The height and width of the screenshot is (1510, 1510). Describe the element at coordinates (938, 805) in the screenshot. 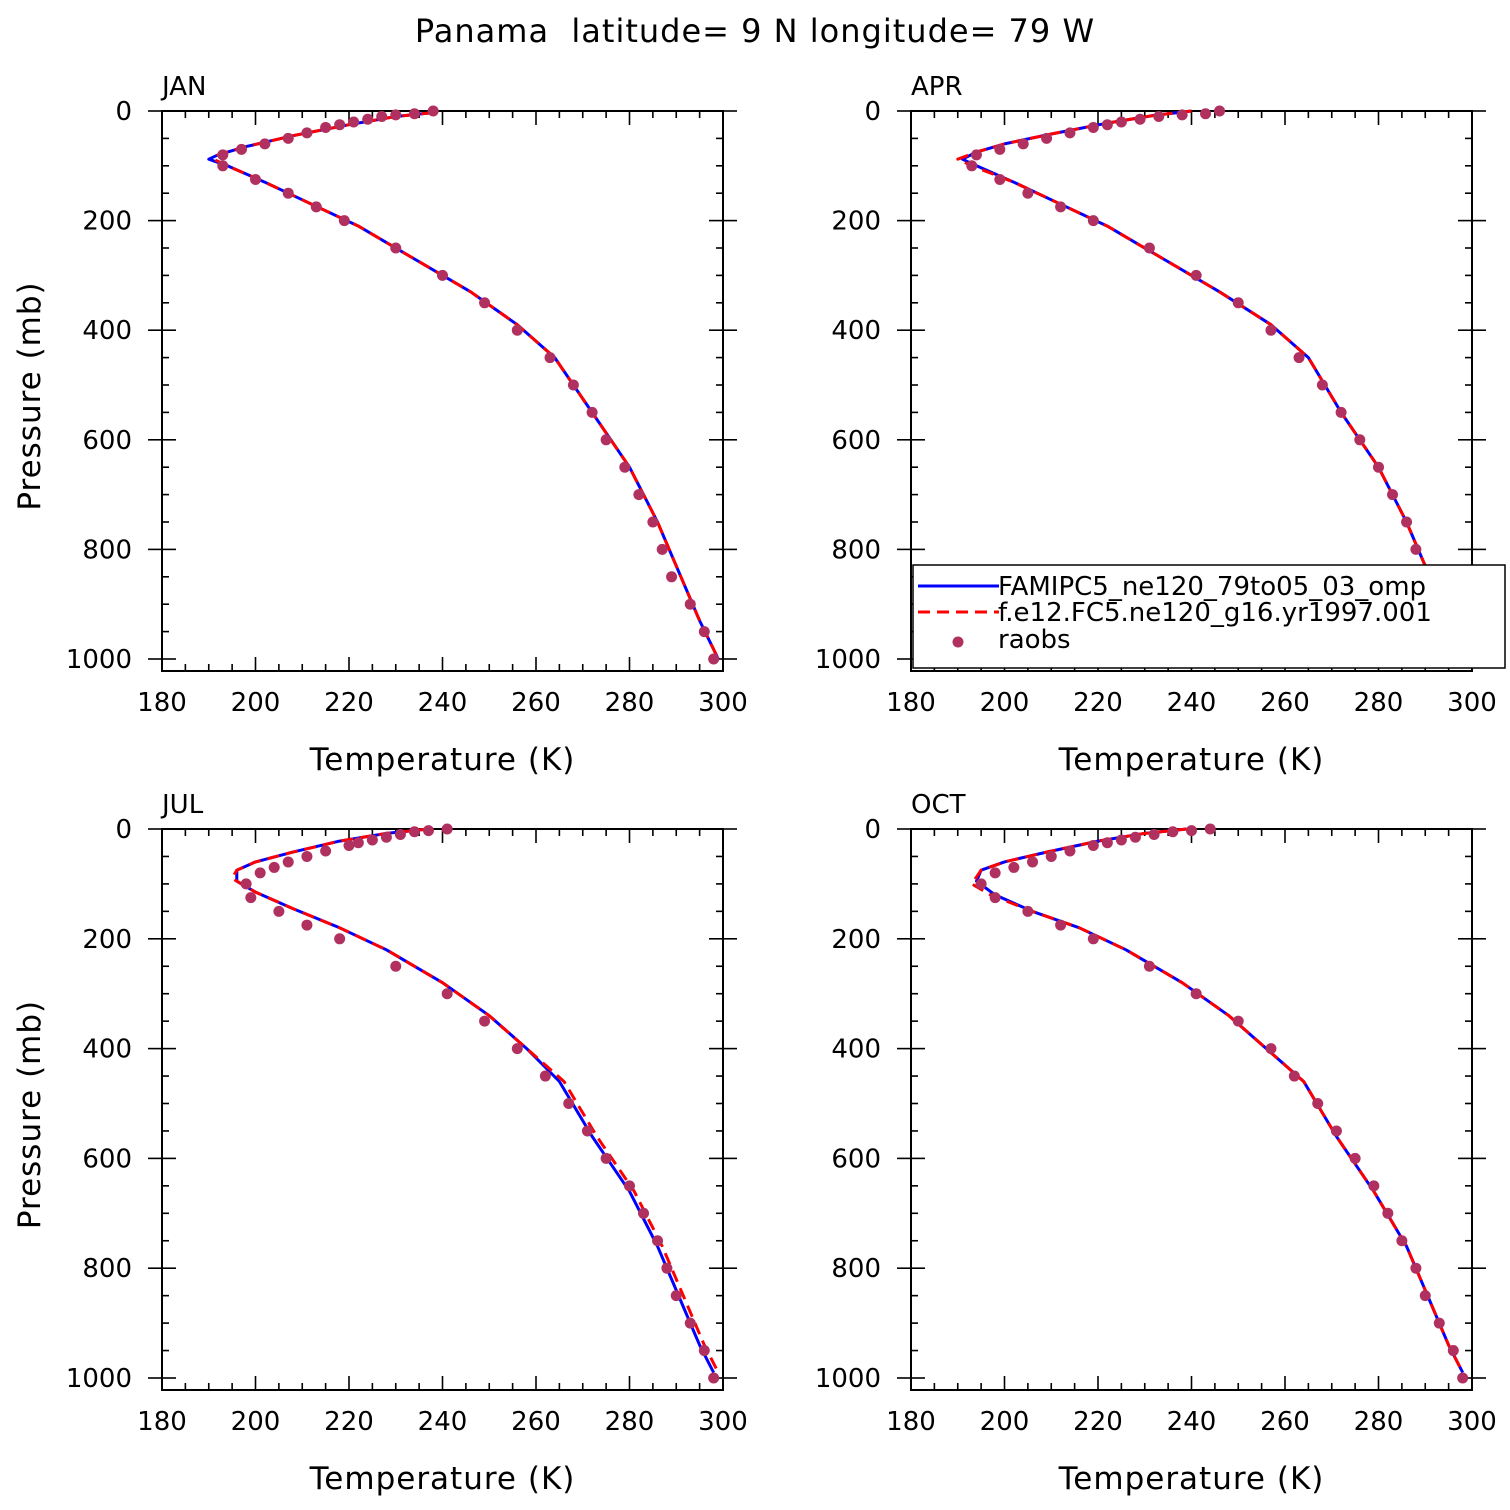

I see `panel-label: OCT` at that location.